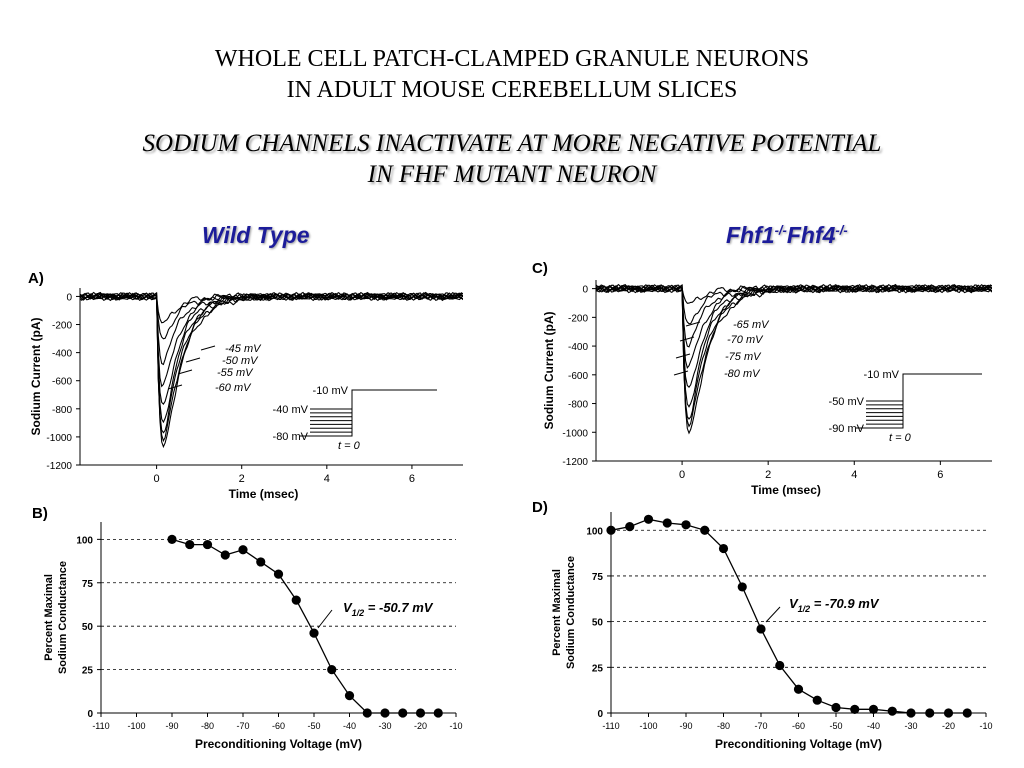 The width and height of the screenshot is (1024, 768). What do you see at coordinates (811, 235) in the screenshot?
I see `mutant-gene-2: Fhf4` at bounding box center [811, 235].